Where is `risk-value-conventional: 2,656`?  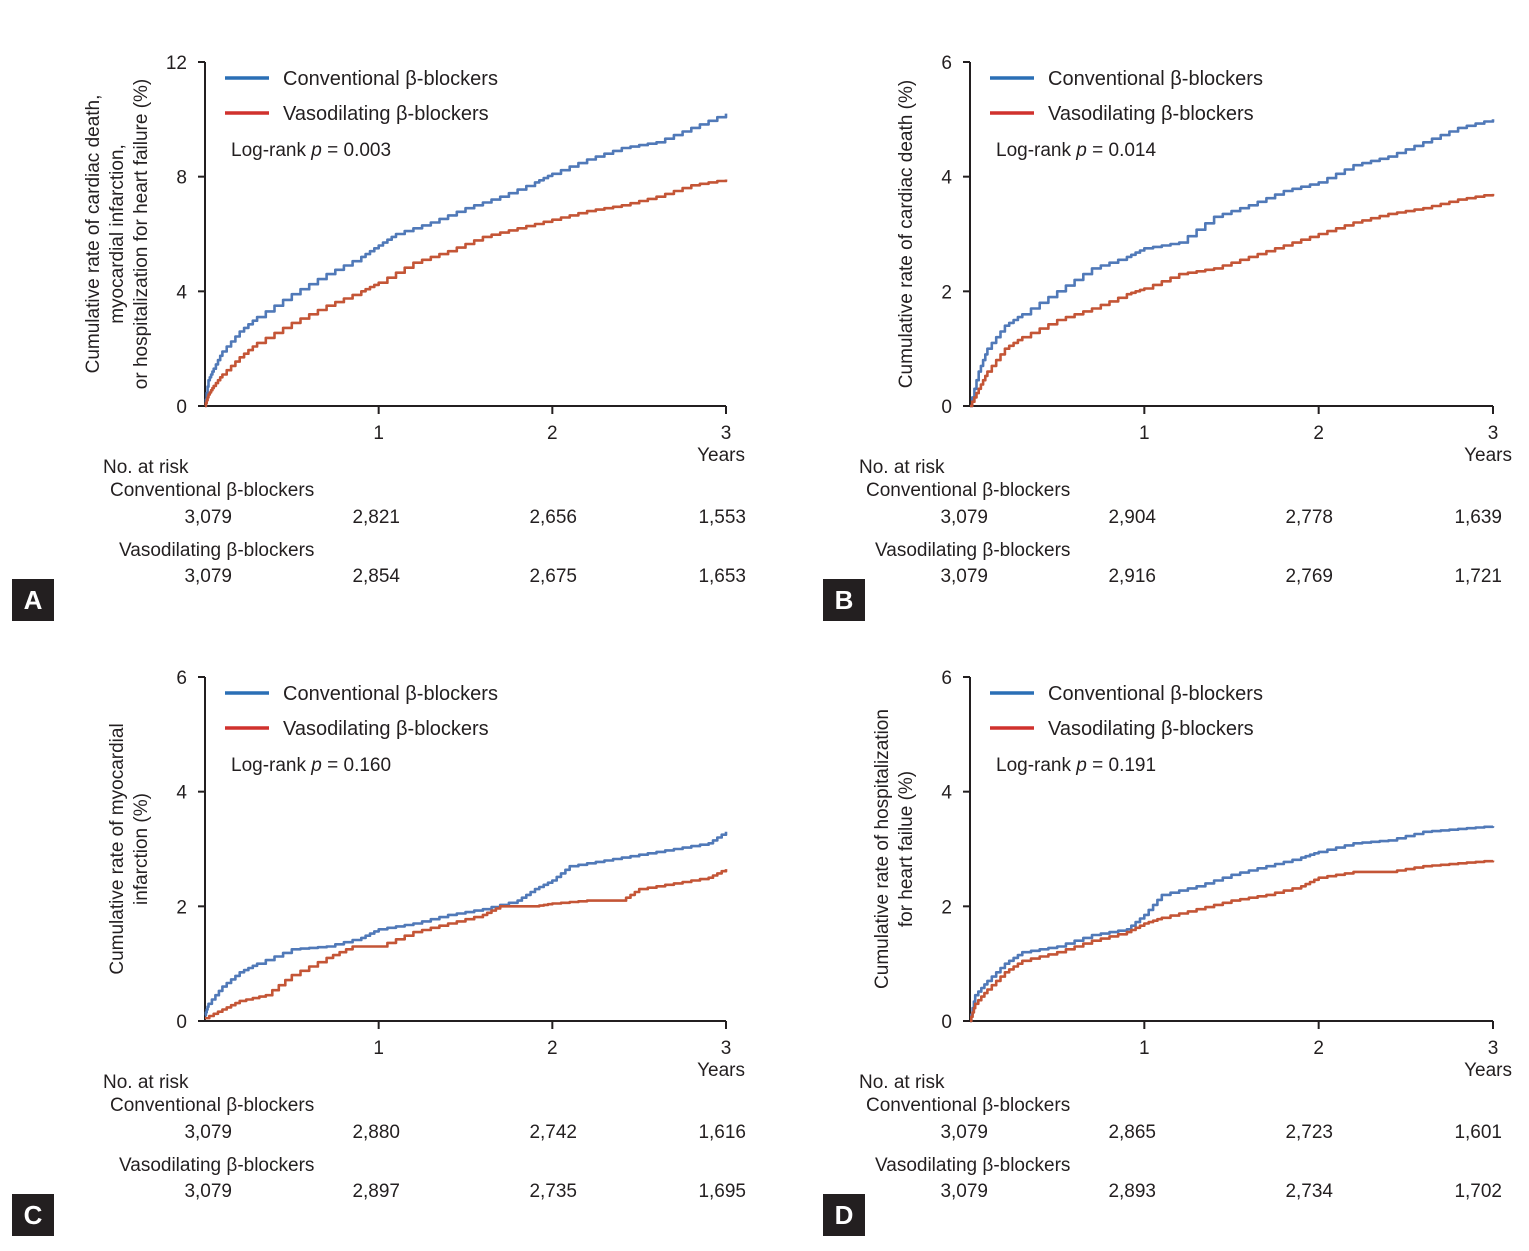
risk-value-conventional: 2,656 is located at coordinates (553, 517).